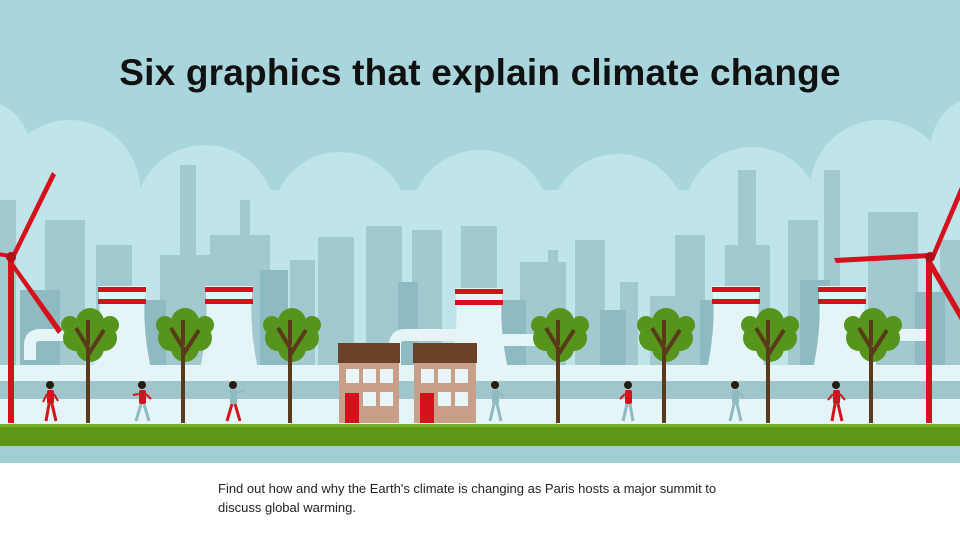 The image size is (960, 540). What do you see at coordinates (480, 72) in the screenshot?
I see `page-title: Six graphics that explain climate change` at bounding box center [480, 72].